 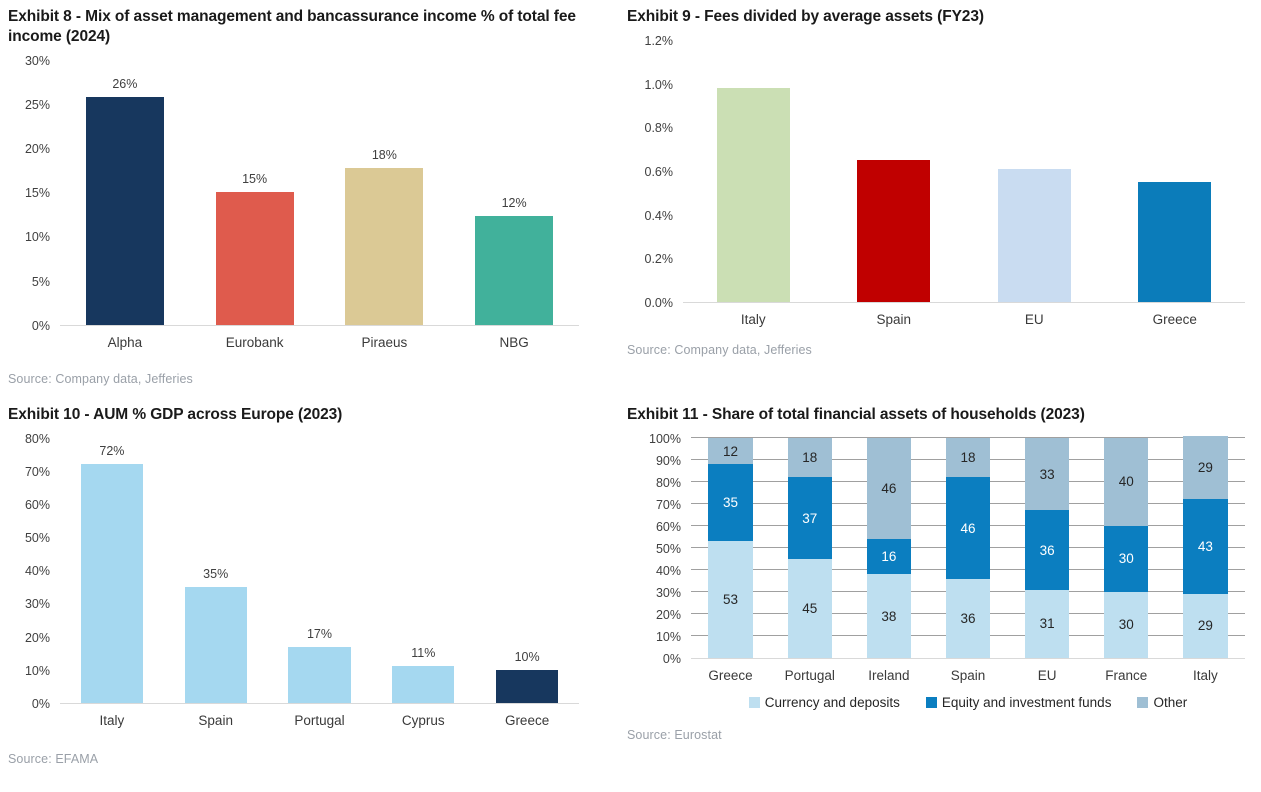 I want to click on bar-slot: 15%, so click(x=255, y=193).